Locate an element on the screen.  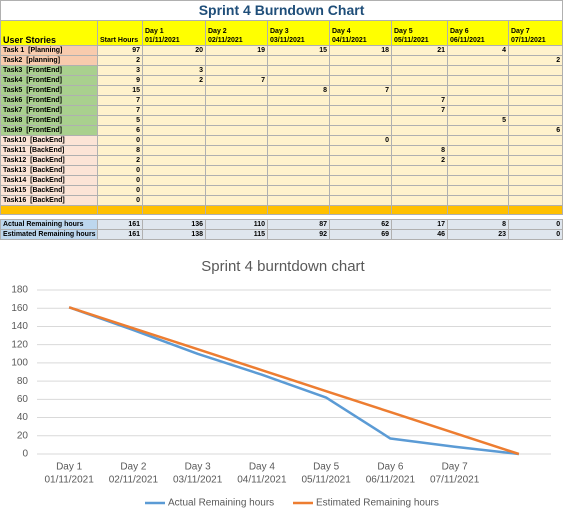
table-title: Sprint 4 Burndown Chart is located at coordinates (282, 10).